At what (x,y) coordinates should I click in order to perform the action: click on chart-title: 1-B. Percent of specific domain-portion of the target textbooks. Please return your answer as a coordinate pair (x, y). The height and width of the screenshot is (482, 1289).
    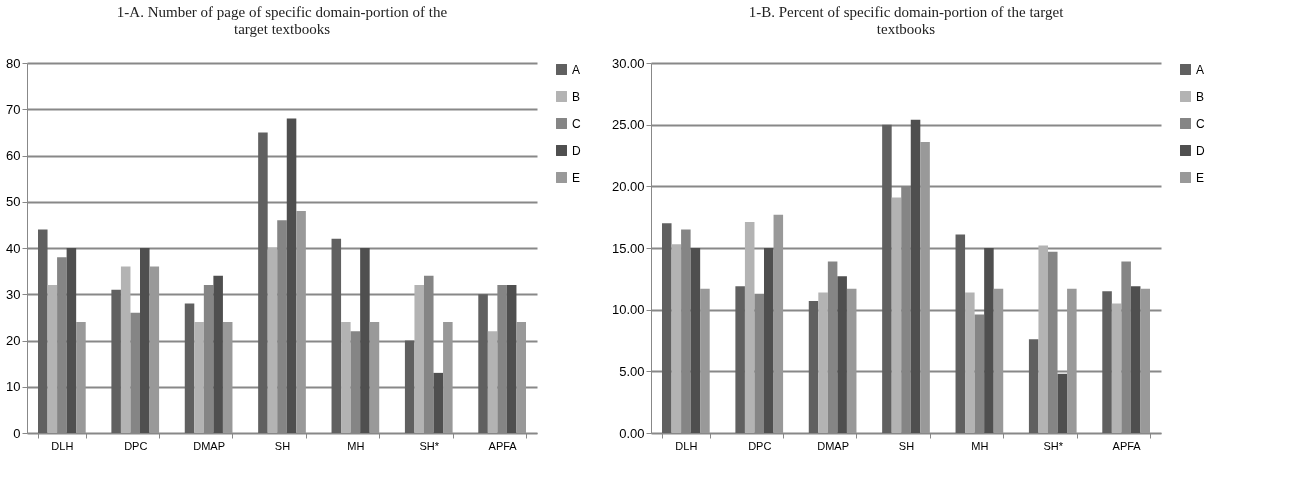
    Looking at the image, I should click on (906, 20).